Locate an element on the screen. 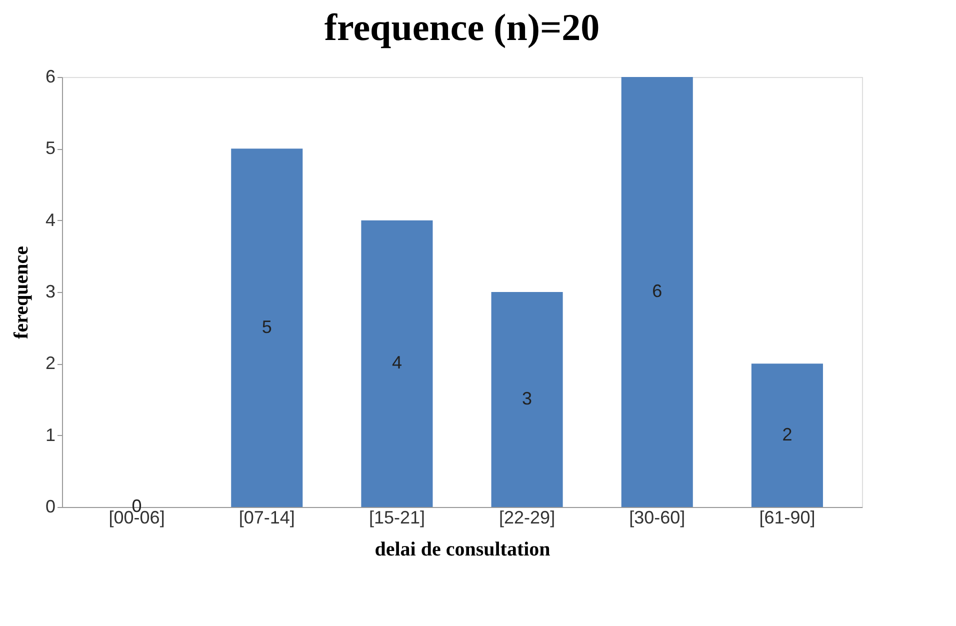 Image resolution: width=956 pixels, height=626 pixels. x-axis-title: delai de consultation is located at coordinates (462, 549).